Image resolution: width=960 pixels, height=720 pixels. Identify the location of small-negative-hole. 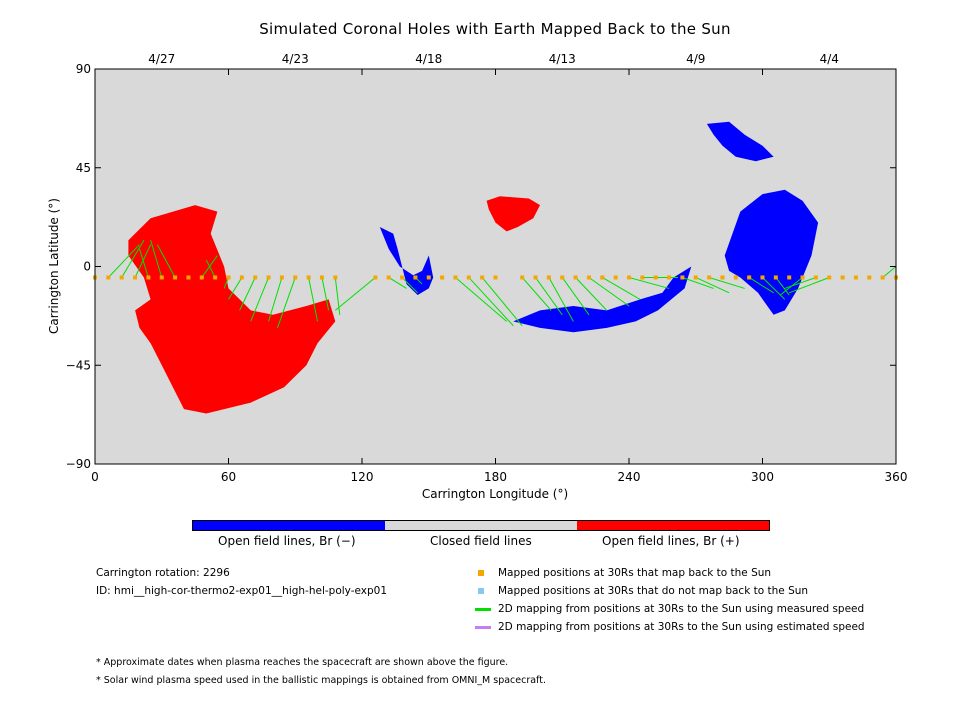
(406, 261).